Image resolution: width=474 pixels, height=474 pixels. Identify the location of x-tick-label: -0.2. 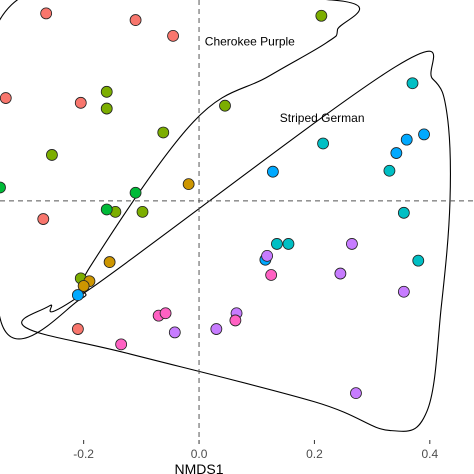
(83, 454).